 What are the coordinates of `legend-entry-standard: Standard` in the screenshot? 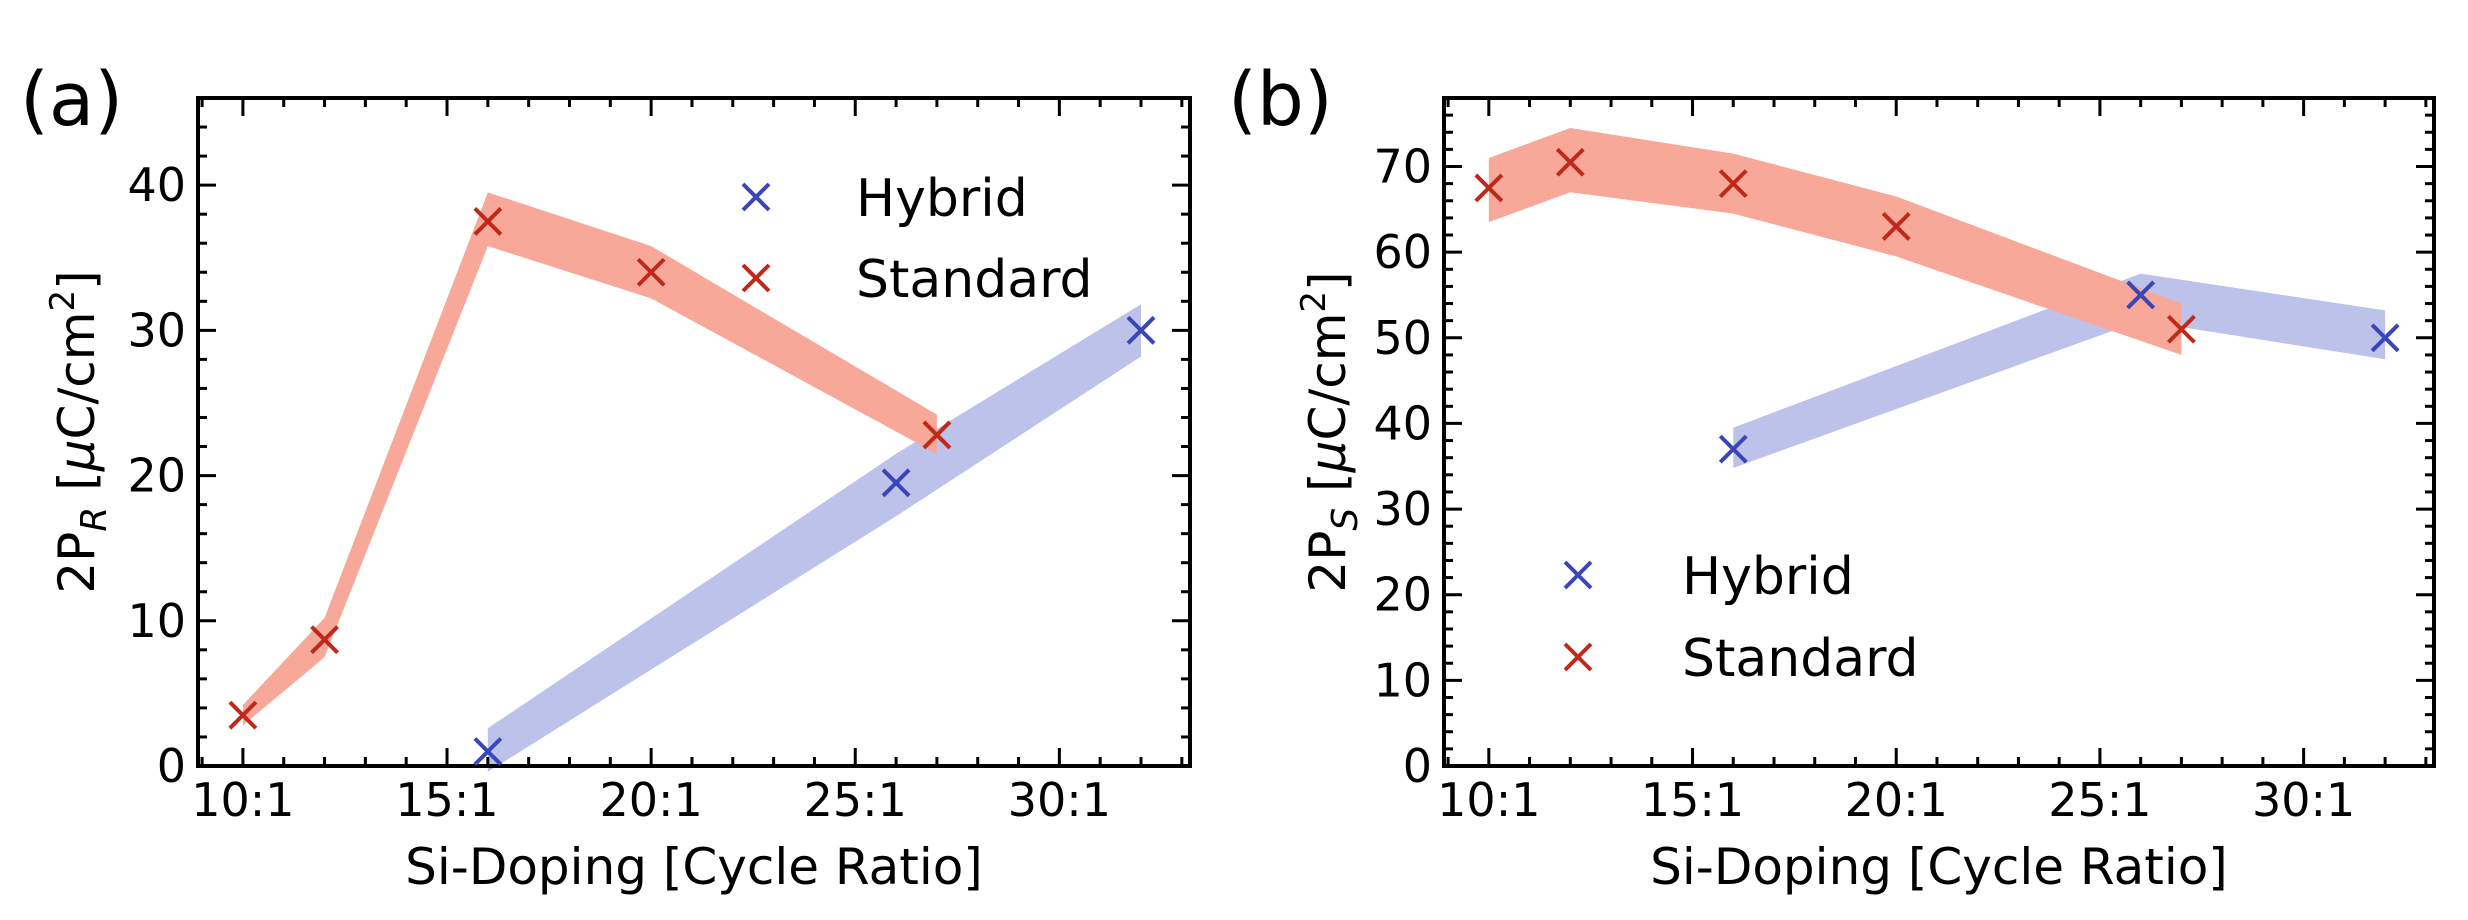 It's located at (917, 280).